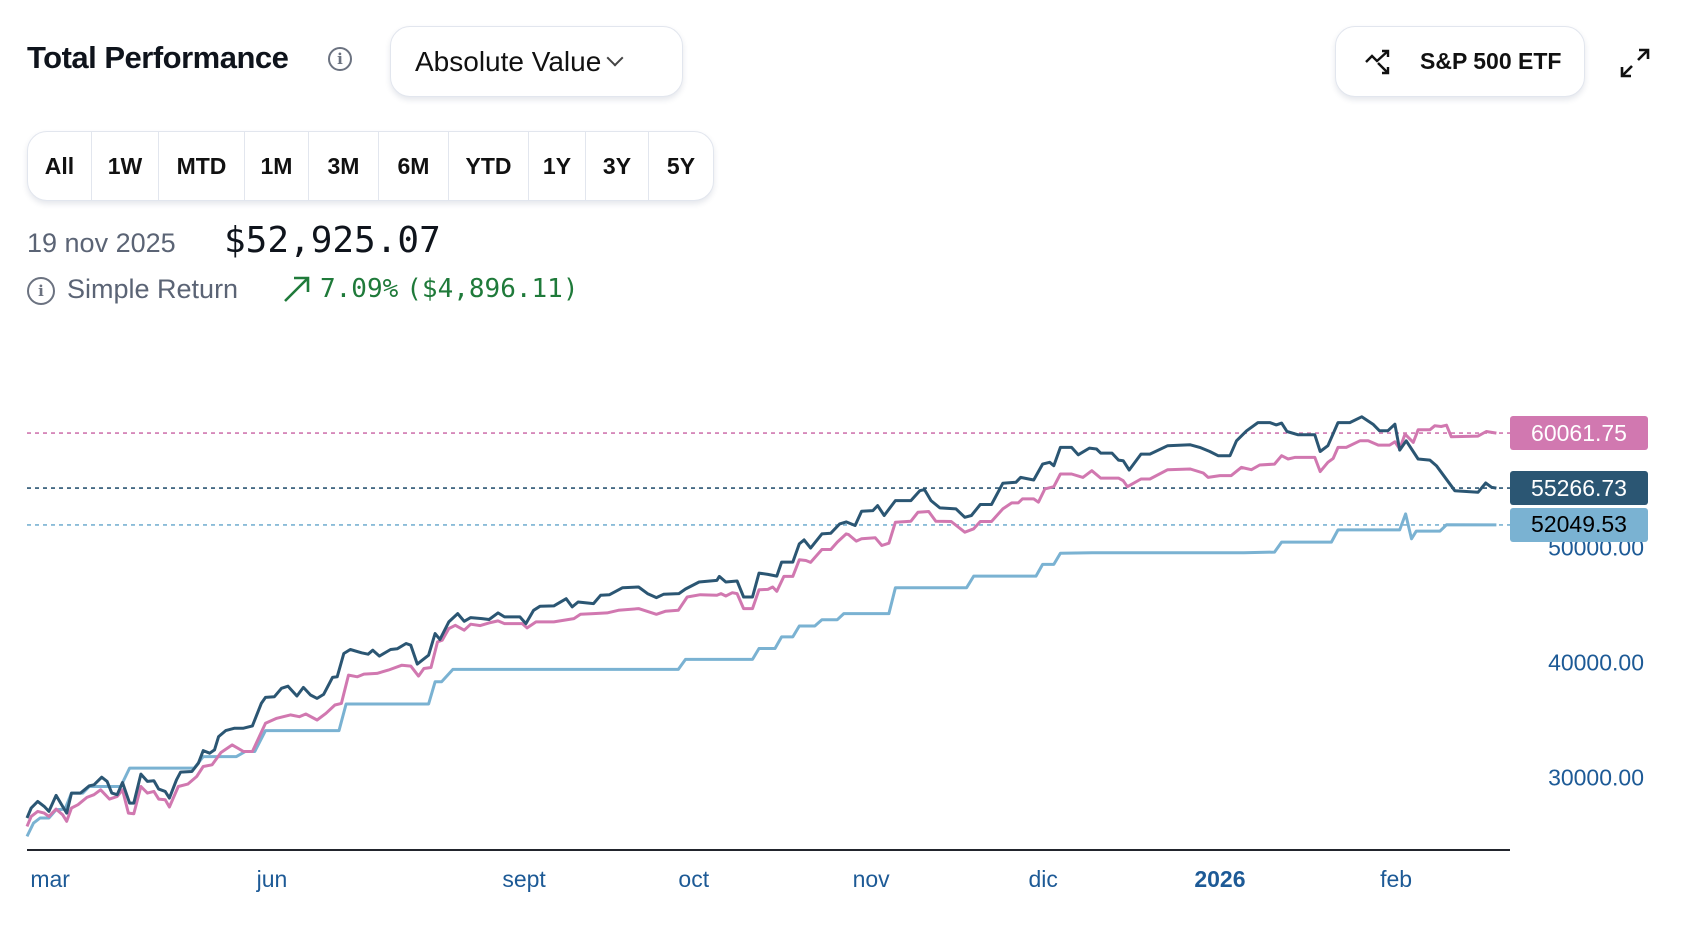 This screenshot has height=926, width=1684. I want to click on page-title: Total Performance, so click(158, 57).